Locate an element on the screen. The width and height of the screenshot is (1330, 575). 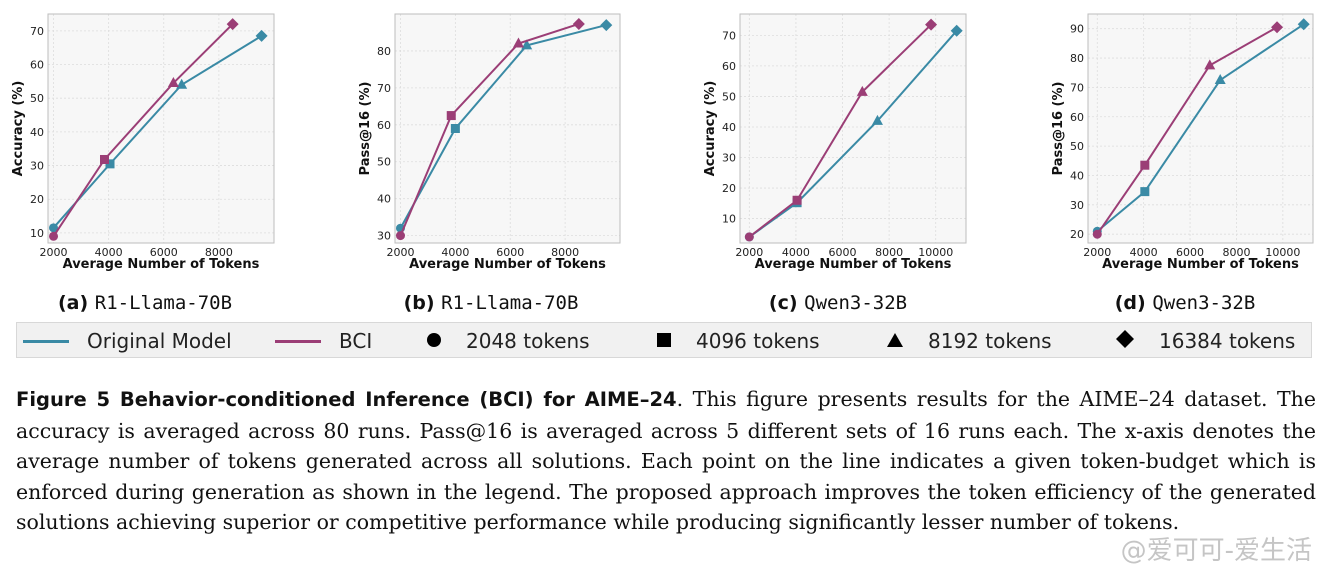
legend-2048: 2048 tokens is located at coordinates (508, 341).